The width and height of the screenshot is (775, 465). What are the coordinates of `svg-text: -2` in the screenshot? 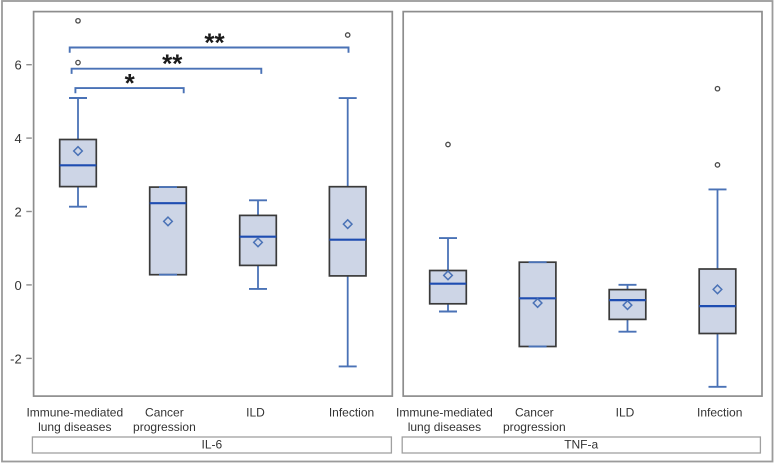 It's located at (17, 358).